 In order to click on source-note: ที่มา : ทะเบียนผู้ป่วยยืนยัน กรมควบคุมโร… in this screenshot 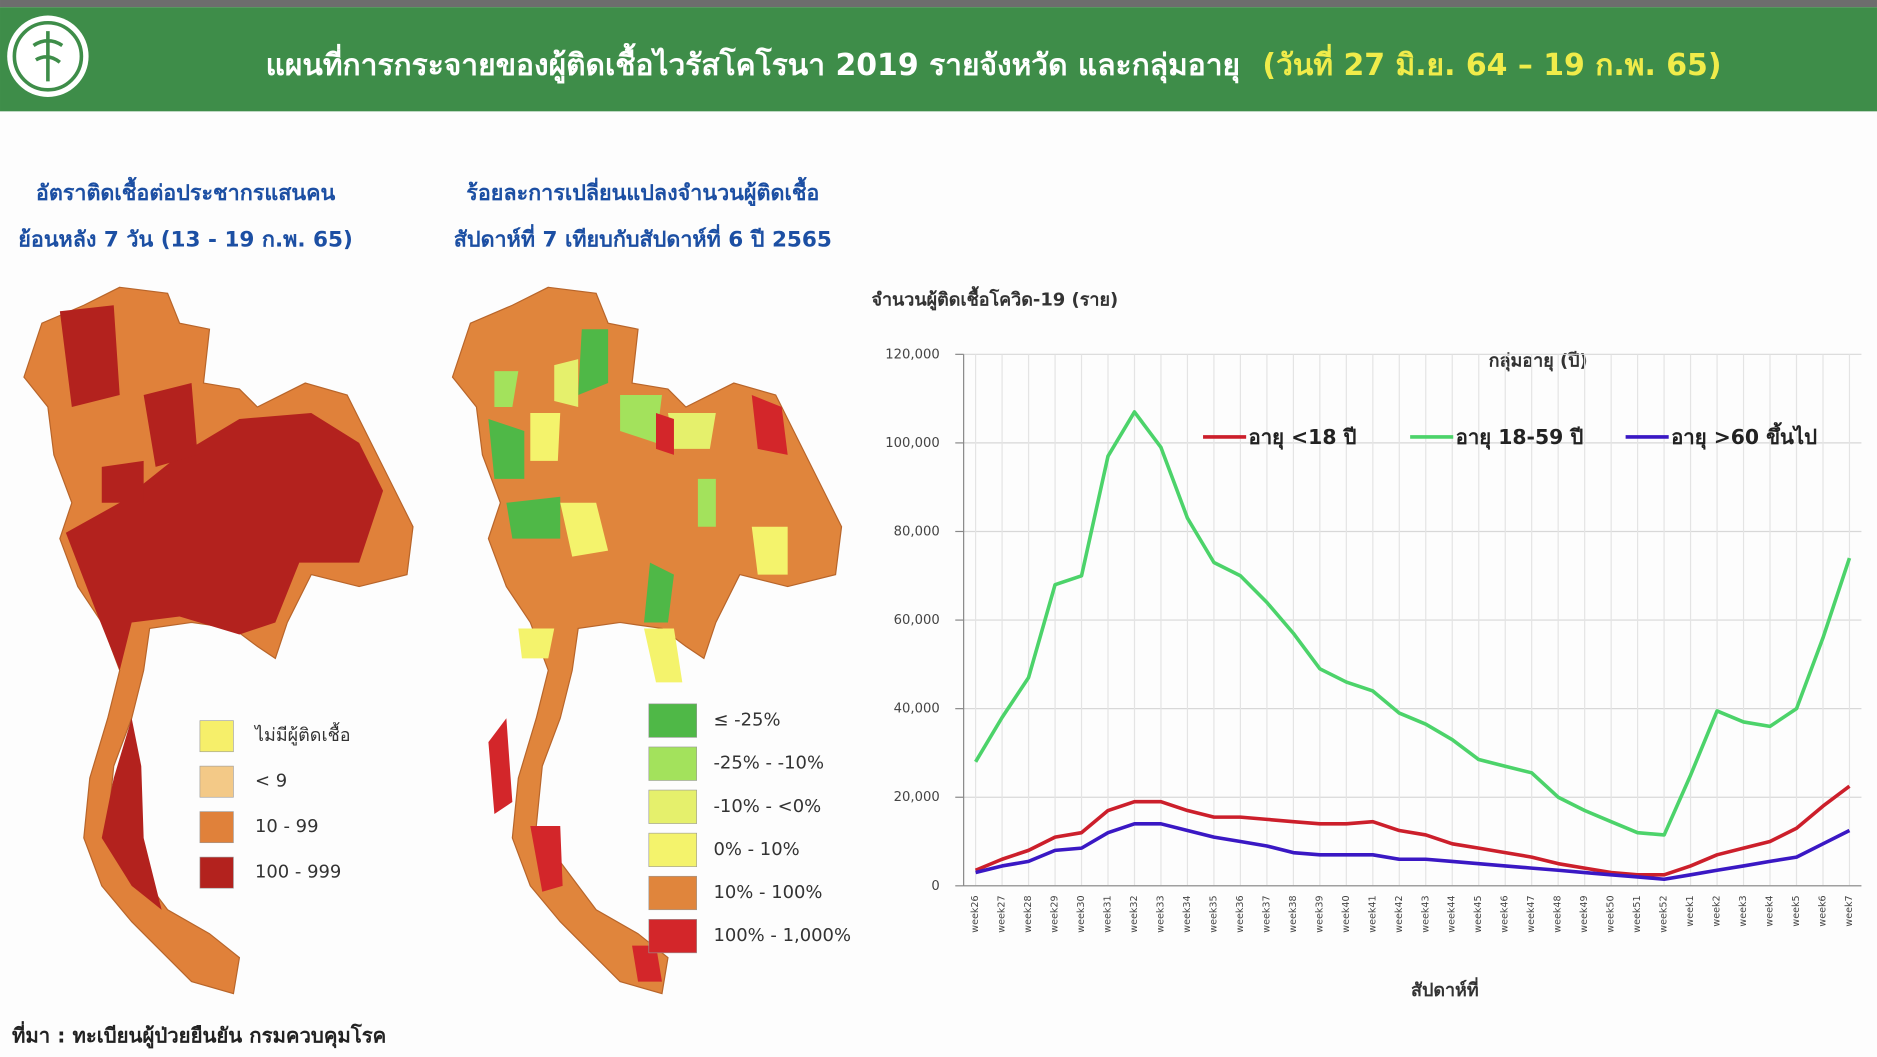, I will do `click(199, 1035)`.